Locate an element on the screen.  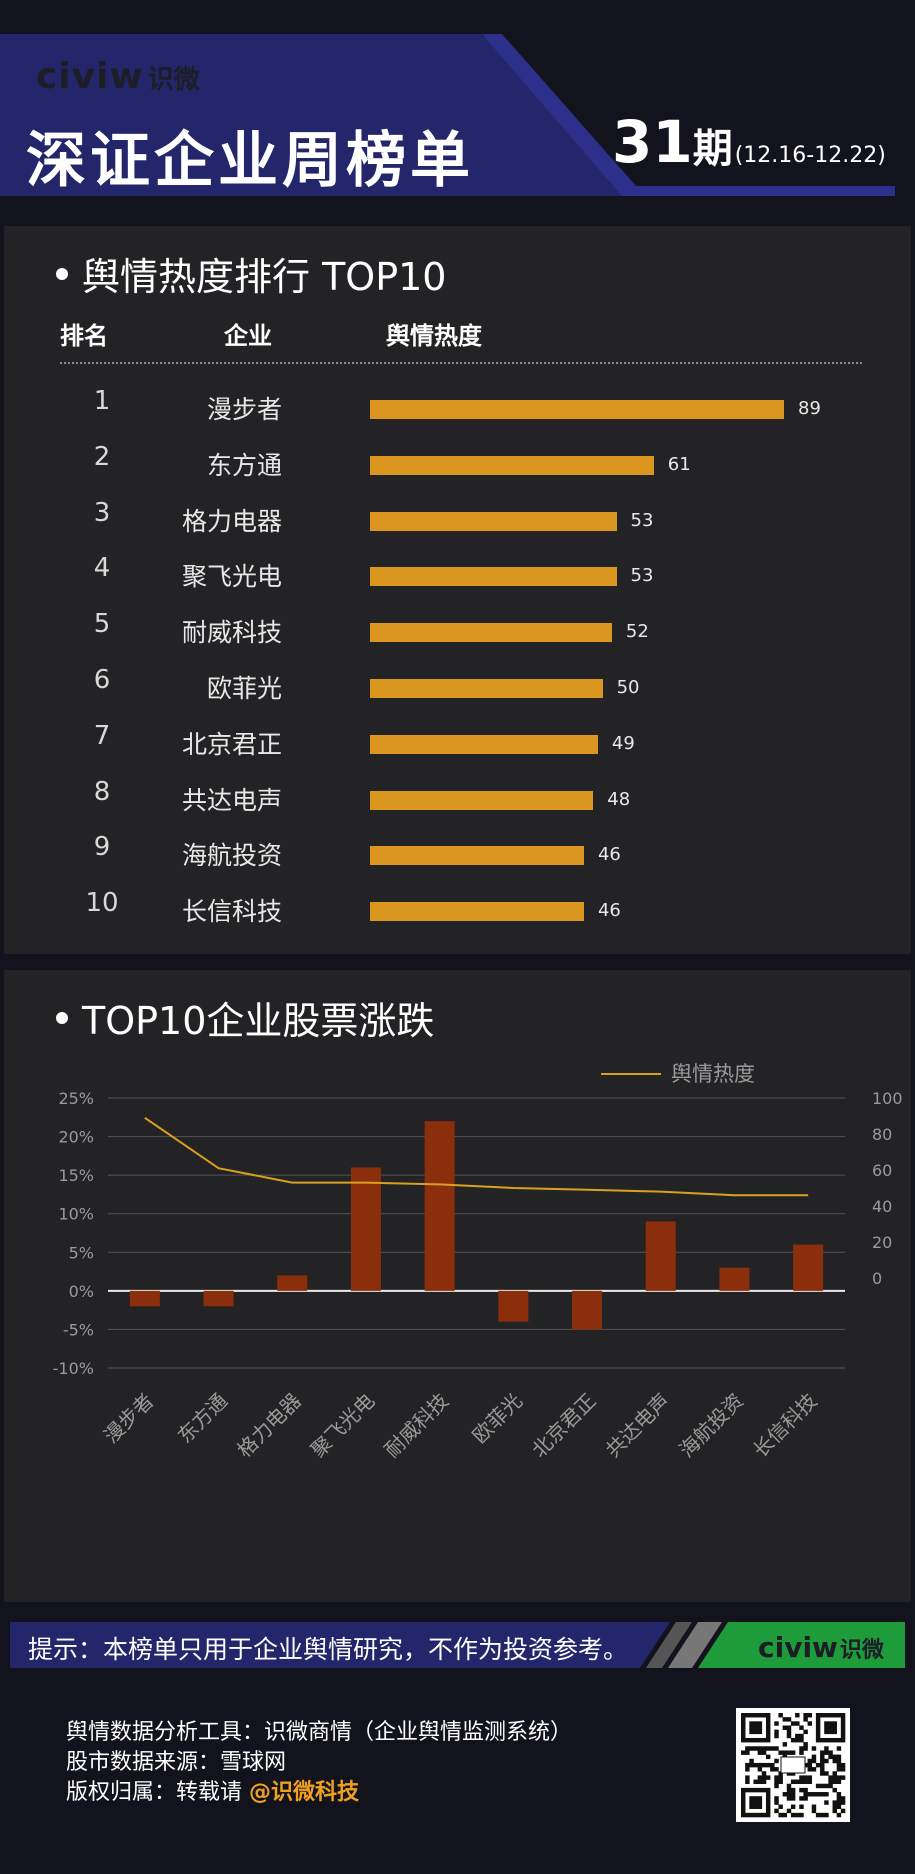
x-category-label: 格力电器 is located at coordinates (269, 1426).